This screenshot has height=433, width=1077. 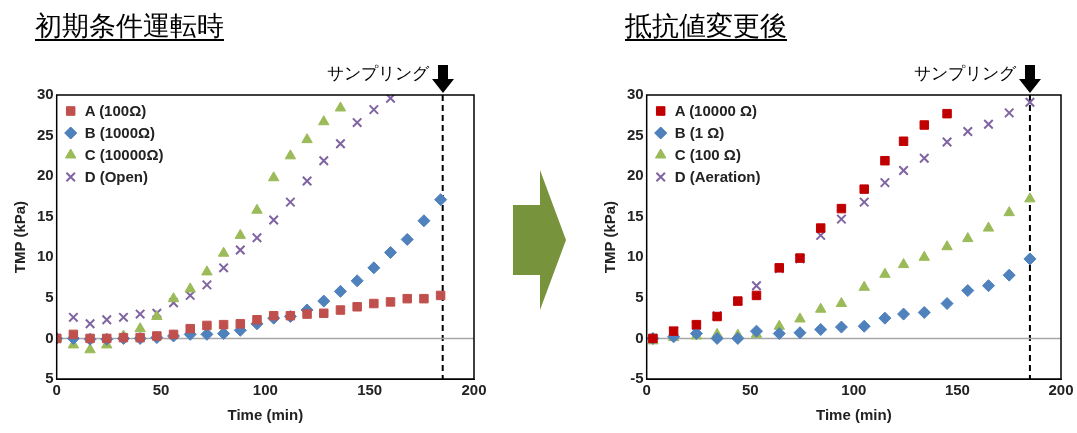 What do you see at coordinates (124, 155) in the screenshot?
I see `legend-label: C (10000Ω)` at bounding box center [124, 155].